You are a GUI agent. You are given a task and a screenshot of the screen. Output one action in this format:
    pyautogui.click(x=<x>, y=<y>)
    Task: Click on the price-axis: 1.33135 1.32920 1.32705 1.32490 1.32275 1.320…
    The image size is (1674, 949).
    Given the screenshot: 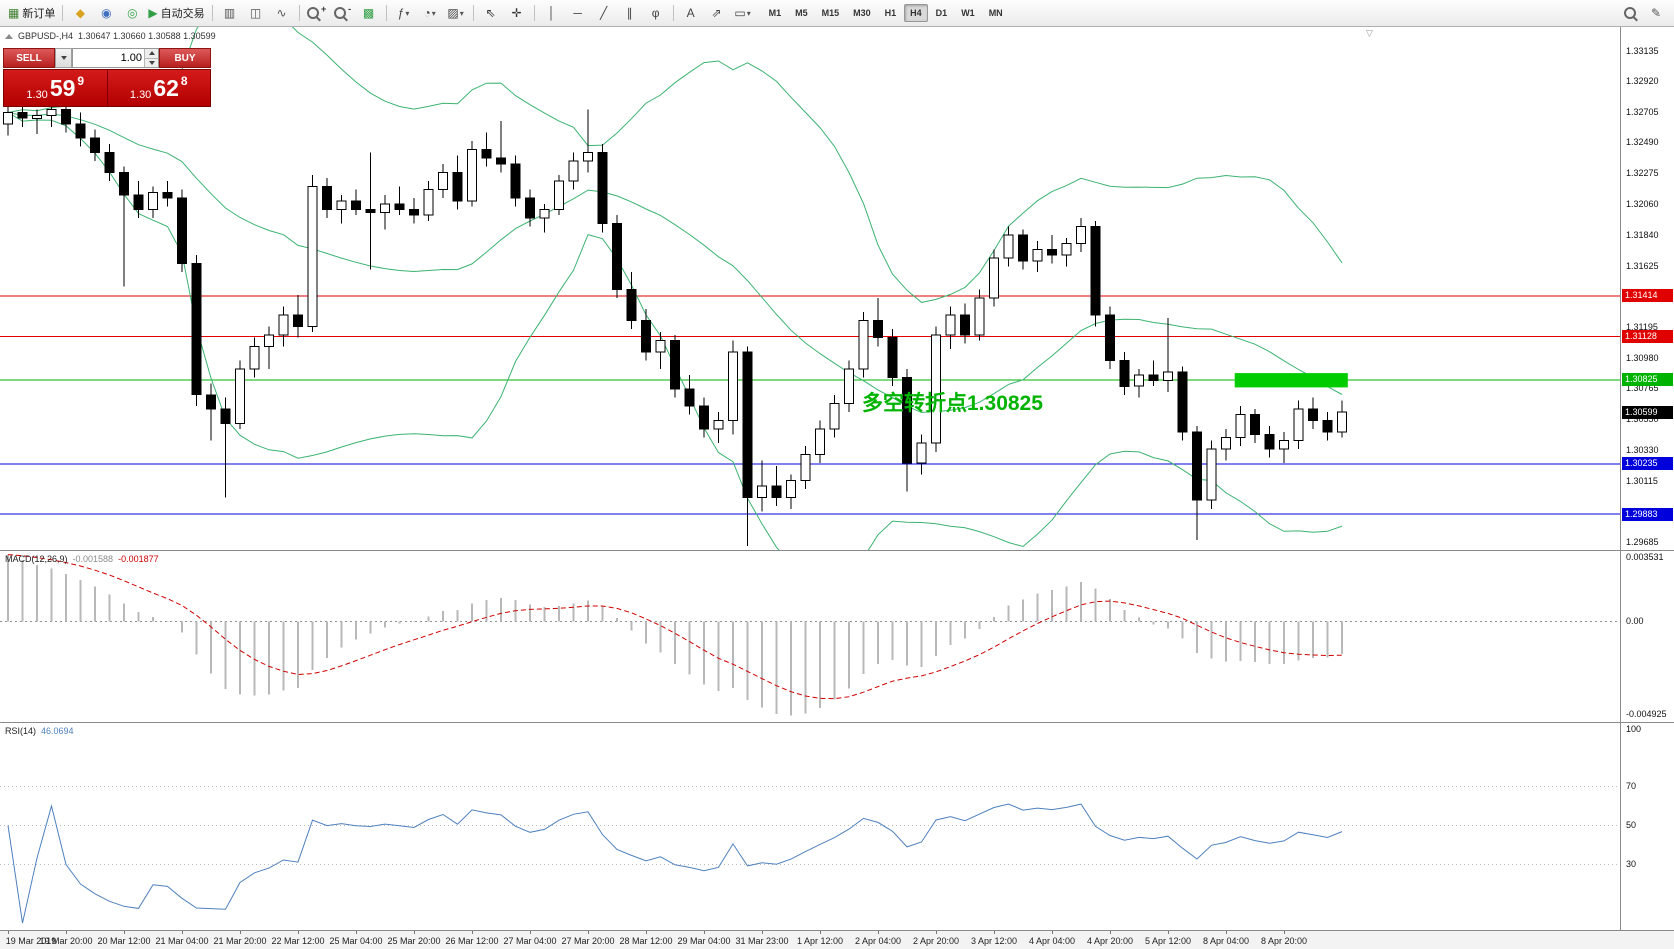 What is the action you would take?
    pyautogui.click(x=1647, y=478)
    